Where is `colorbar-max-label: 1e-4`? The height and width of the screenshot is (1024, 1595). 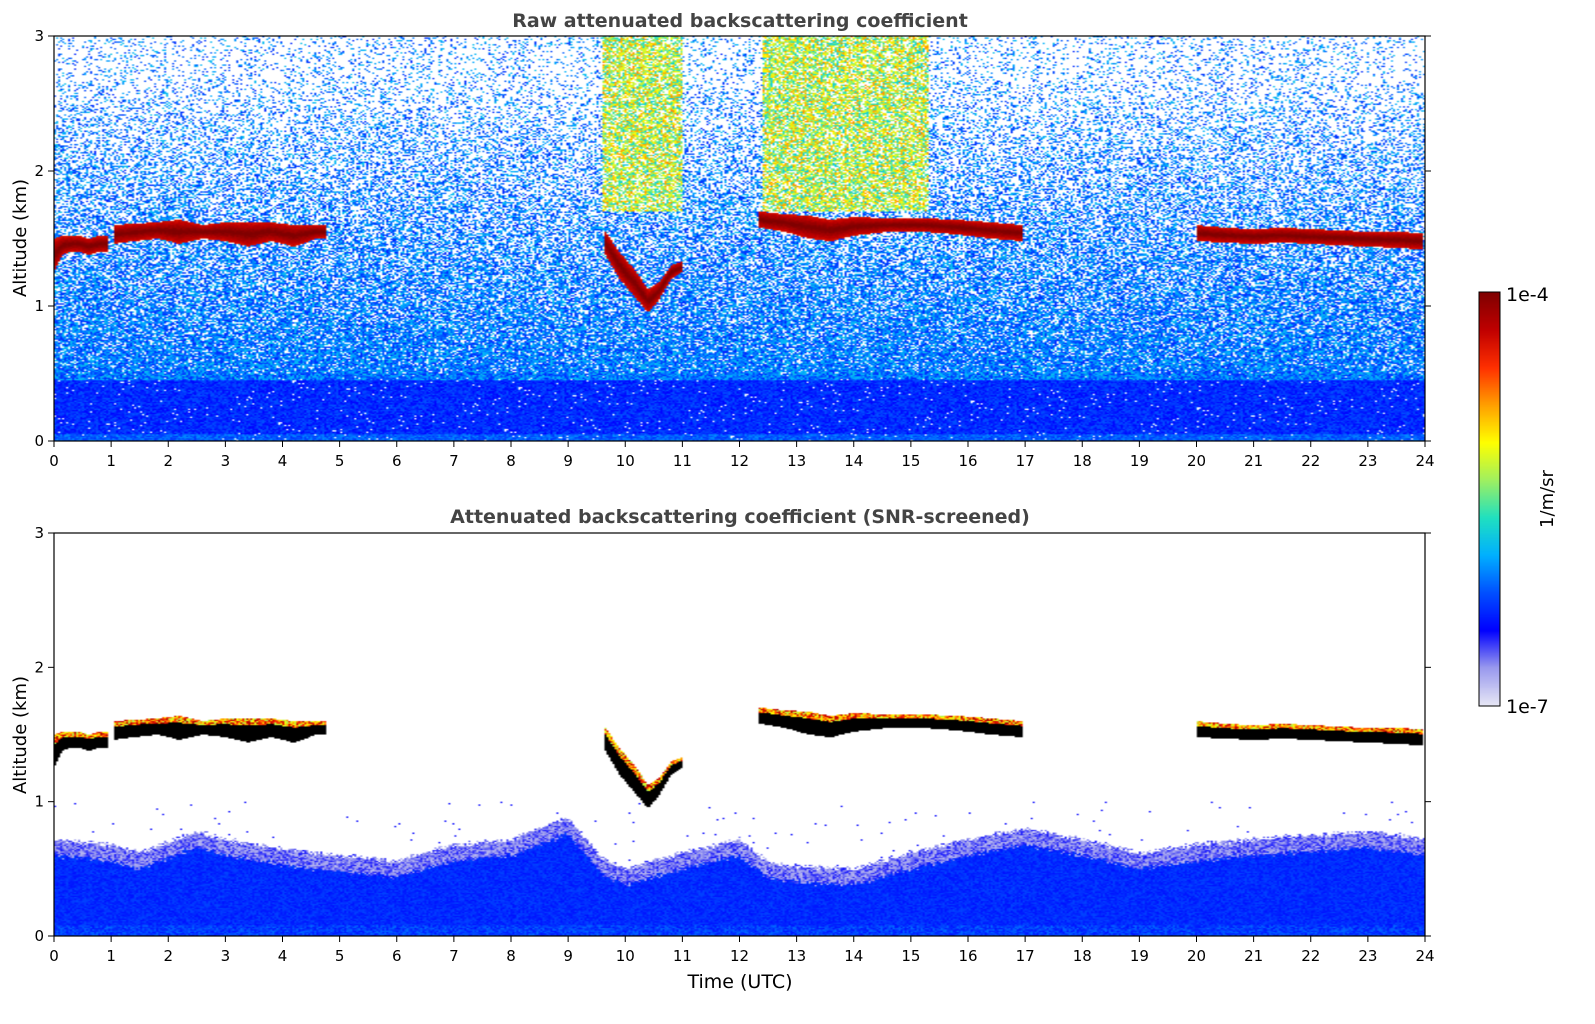
colorbar-max-label: 1e-4 is located at coordinates (1527, 295).